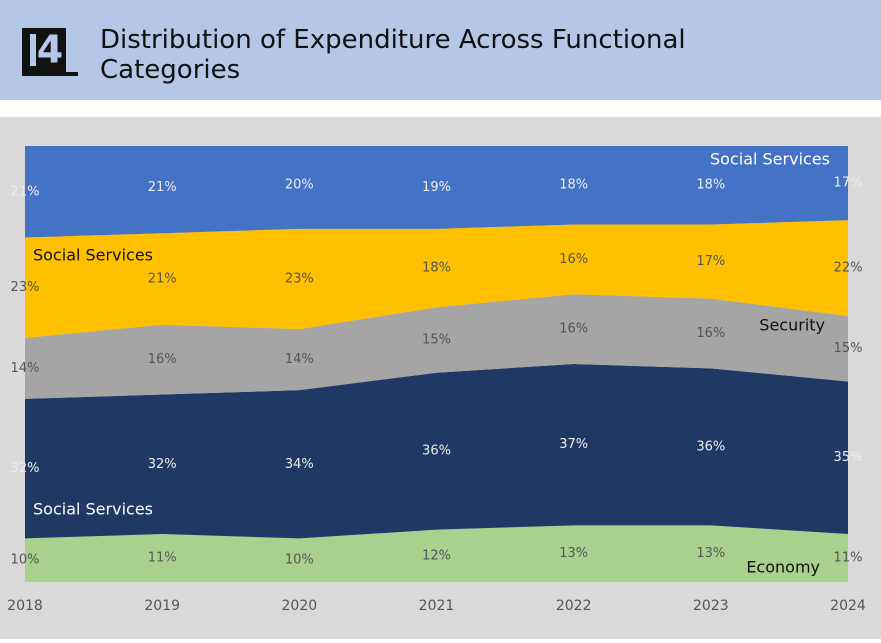 The height and width of the screenshot is (643, 881). I want to click on data-label: 20%, so click(299, 185).